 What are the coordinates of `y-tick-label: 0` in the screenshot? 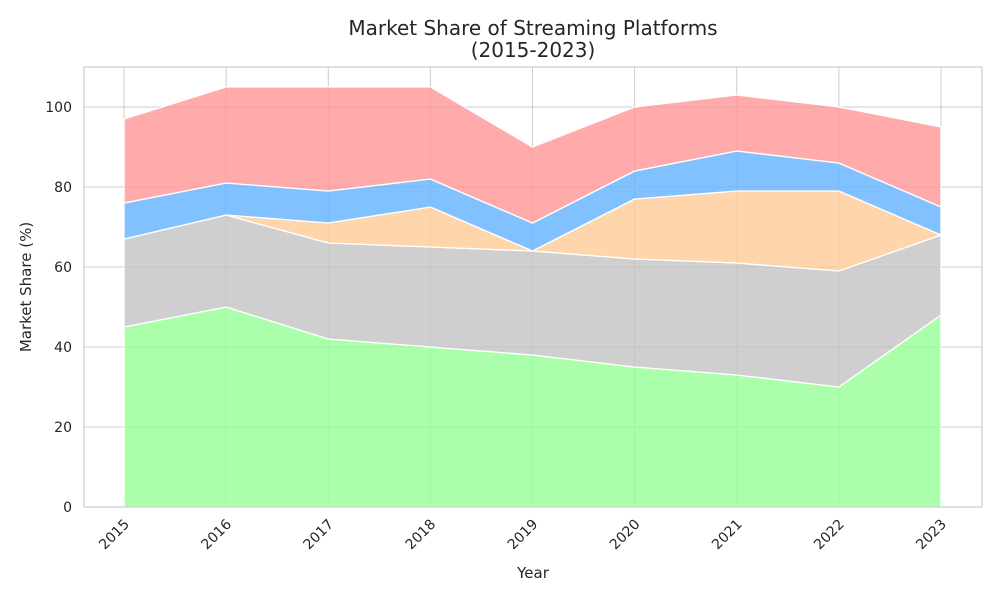 It's located at (67, 508).